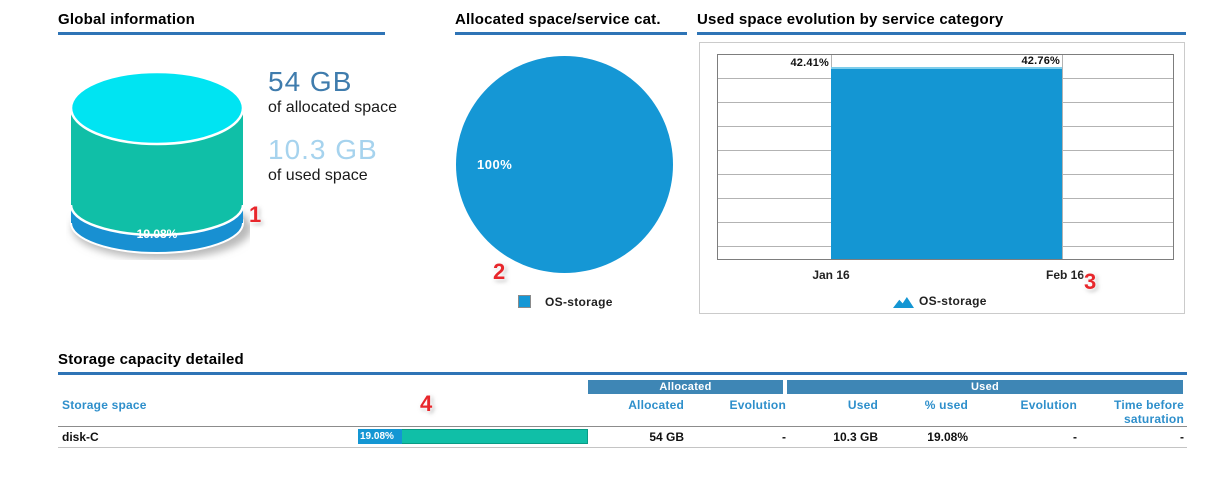 This screenshot has width=1219, height=493. I want to click on row-allocated-value: 54 GB, so click(666, 437).